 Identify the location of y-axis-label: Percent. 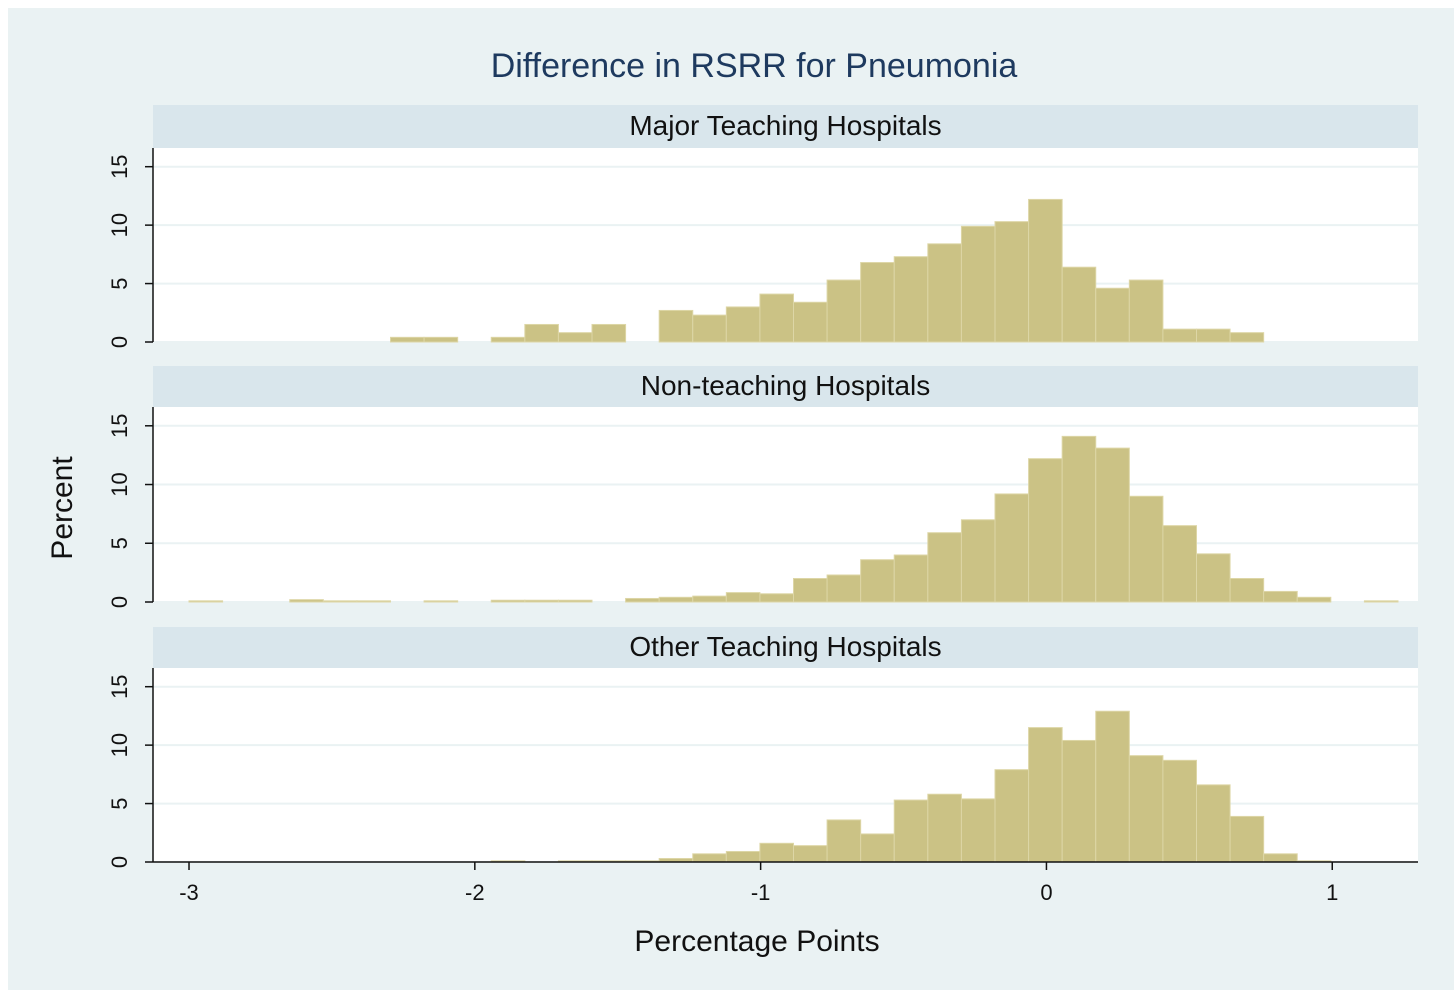
(62, 508).